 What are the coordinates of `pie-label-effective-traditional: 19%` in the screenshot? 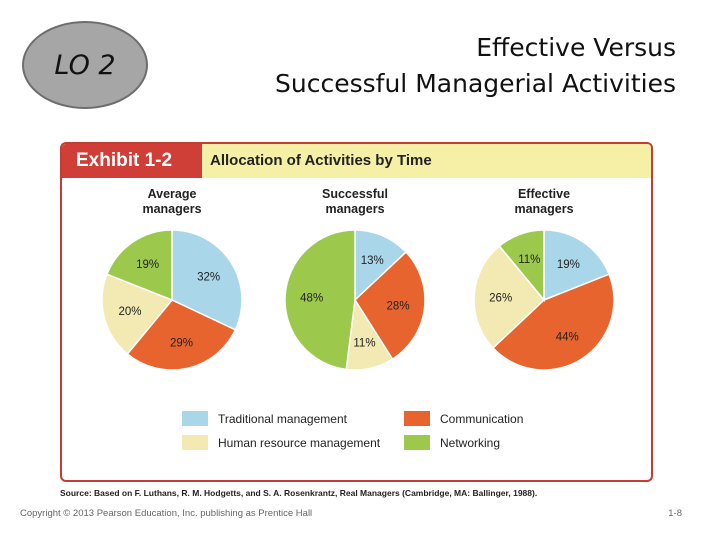 It's located at (568, 265).